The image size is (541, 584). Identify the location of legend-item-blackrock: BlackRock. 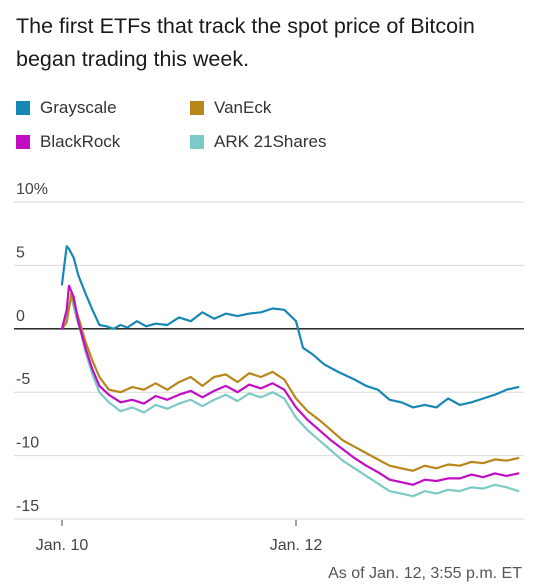
(68, 142).